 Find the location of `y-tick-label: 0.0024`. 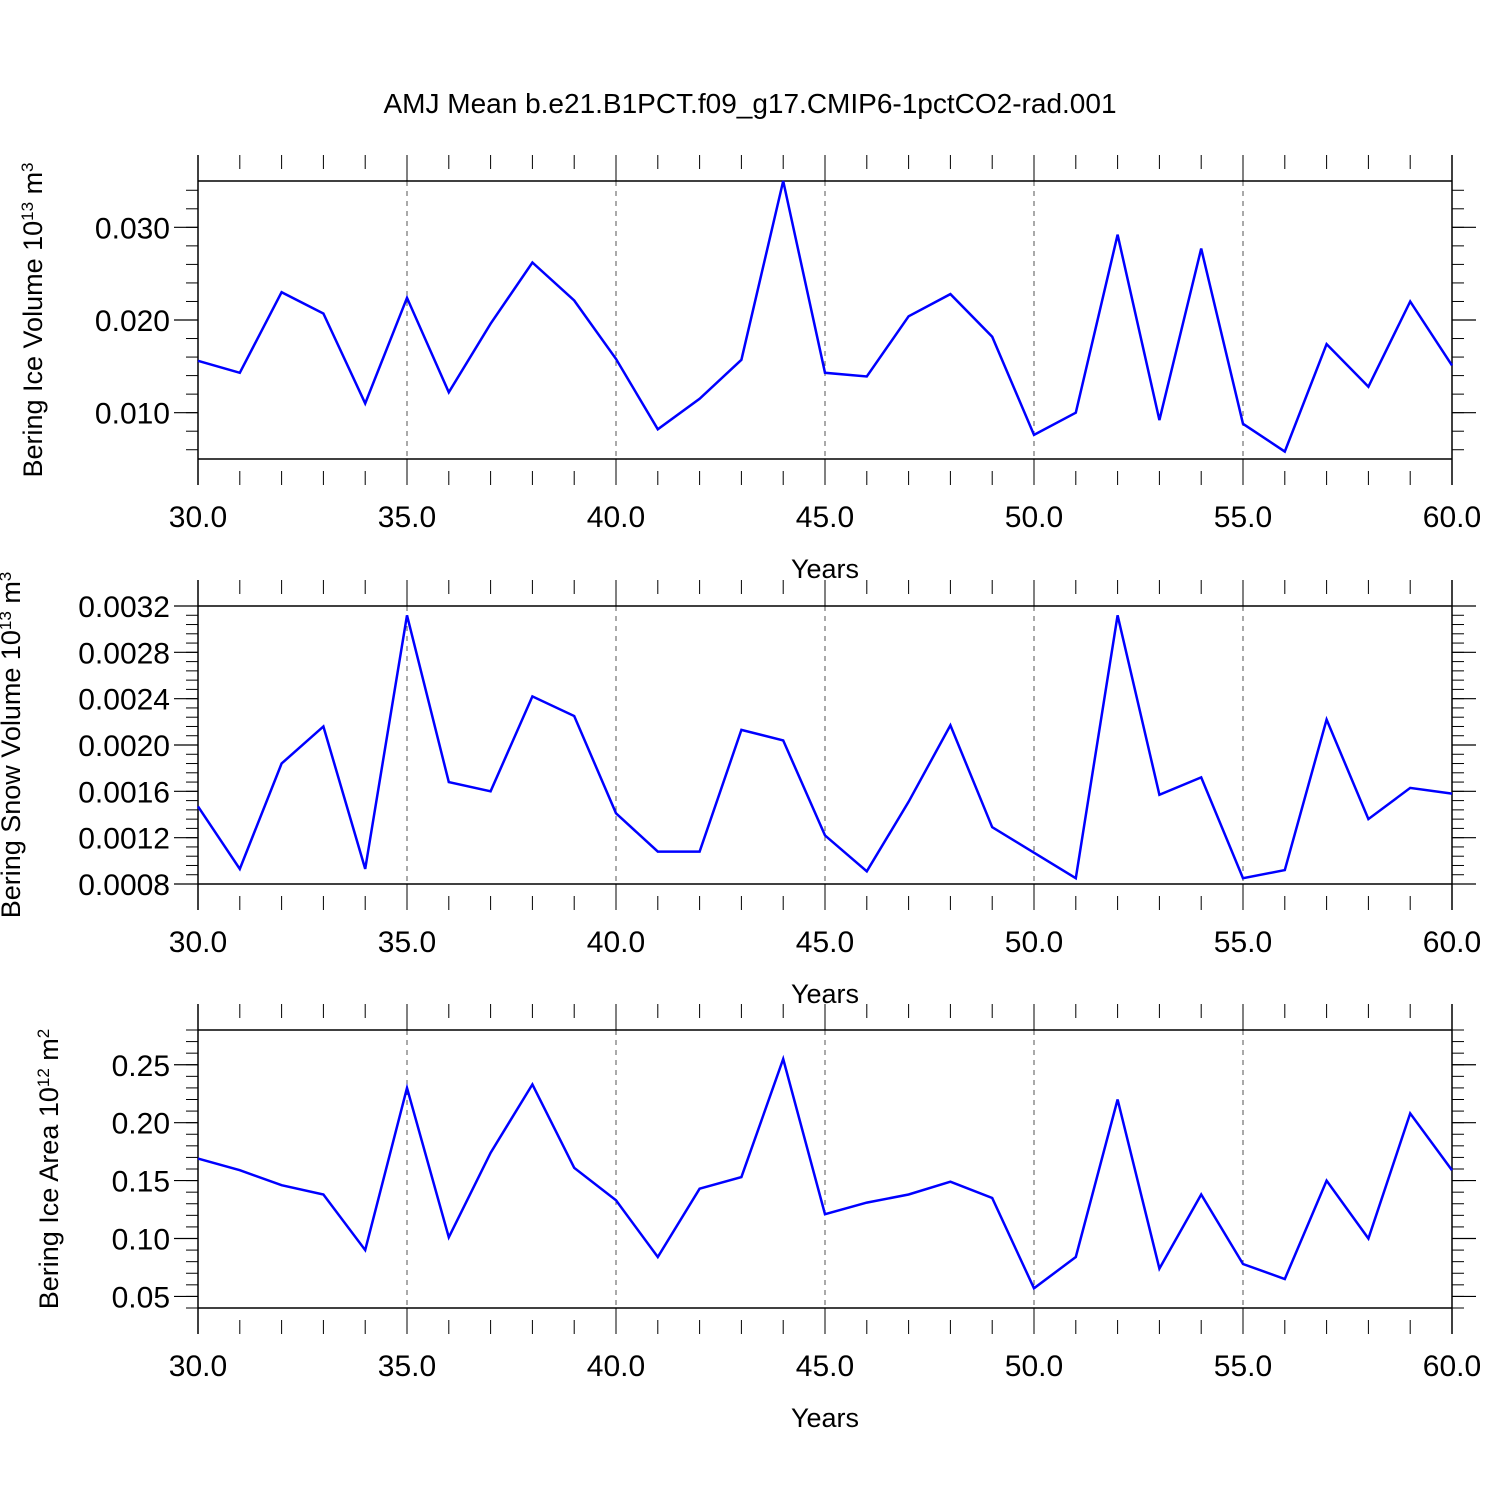

y-tick-label: 0.0024 is located at coordinates (124, 700).